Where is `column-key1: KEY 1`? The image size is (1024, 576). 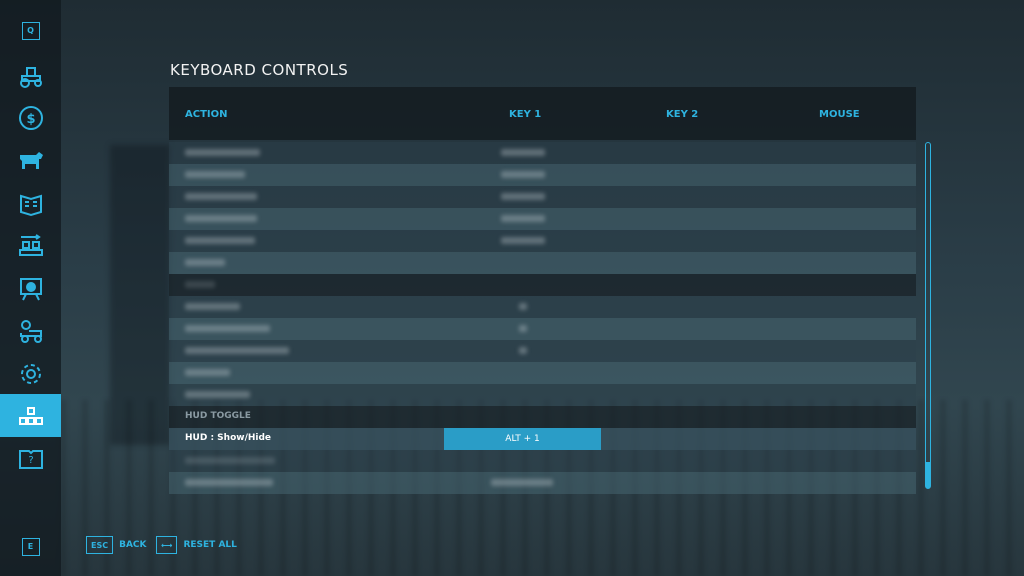
column-key1: KEY 1 is located at coordinates (525, 114).